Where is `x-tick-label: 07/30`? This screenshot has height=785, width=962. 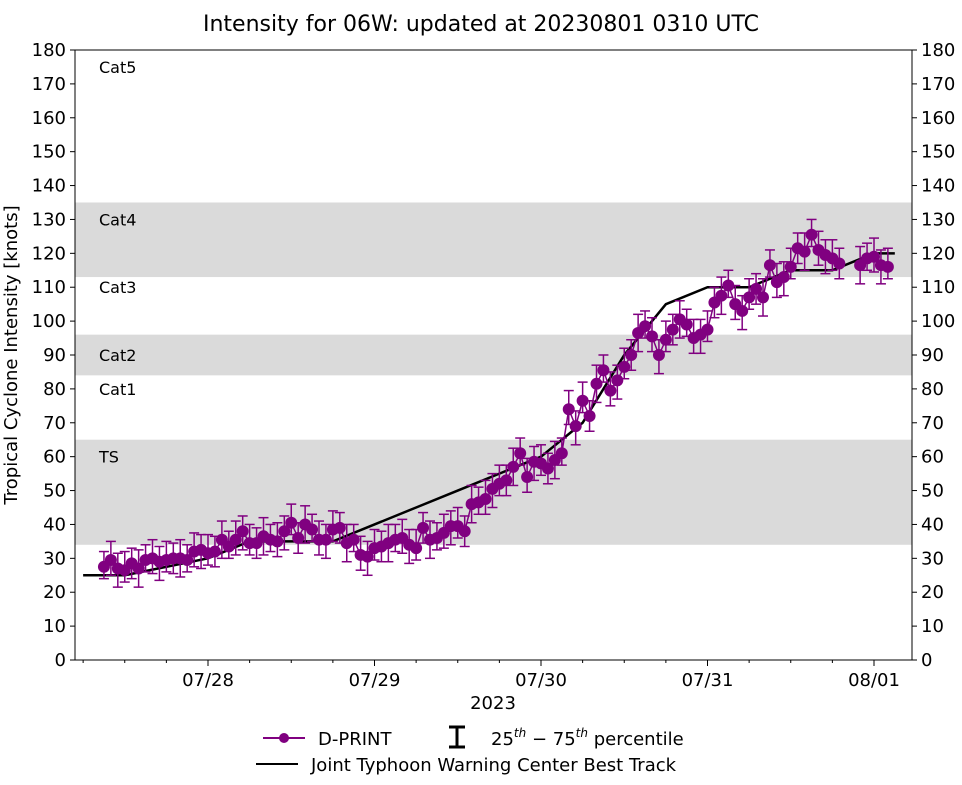 x-tick-label: 07/30 is located at coordinates (541, 680).